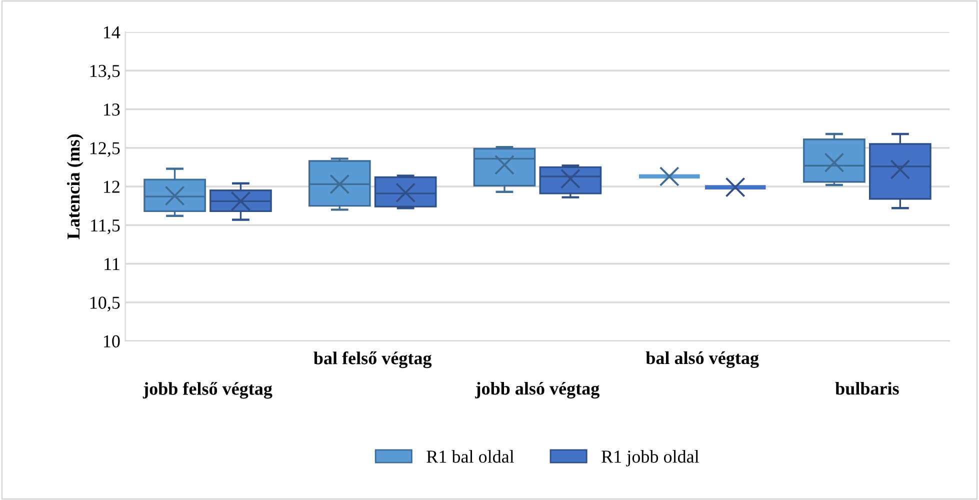  What do you see at coordinates (105, 226) in the screenshot?
I see `y-tick-label: 11,5` at bounding box center [105, 226].